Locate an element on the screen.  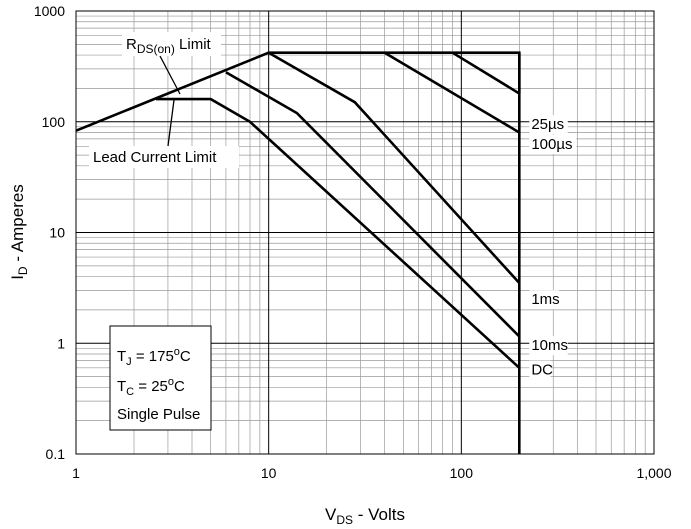
x-axis-rest: - Volts is located at coordinates (379, 514).